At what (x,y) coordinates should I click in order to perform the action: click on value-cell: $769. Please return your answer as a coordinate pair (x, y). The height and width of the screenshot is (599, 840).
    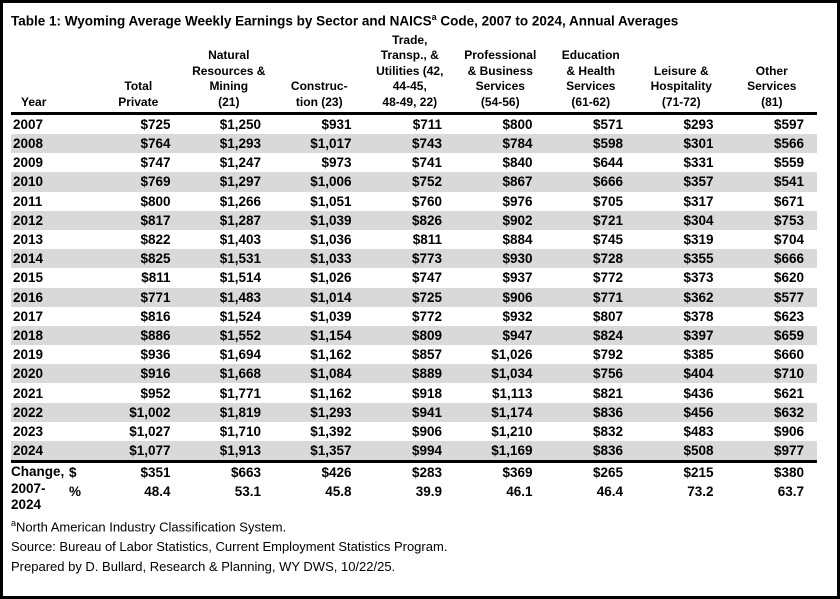
    Looking at the image, I should click on (155, 182).